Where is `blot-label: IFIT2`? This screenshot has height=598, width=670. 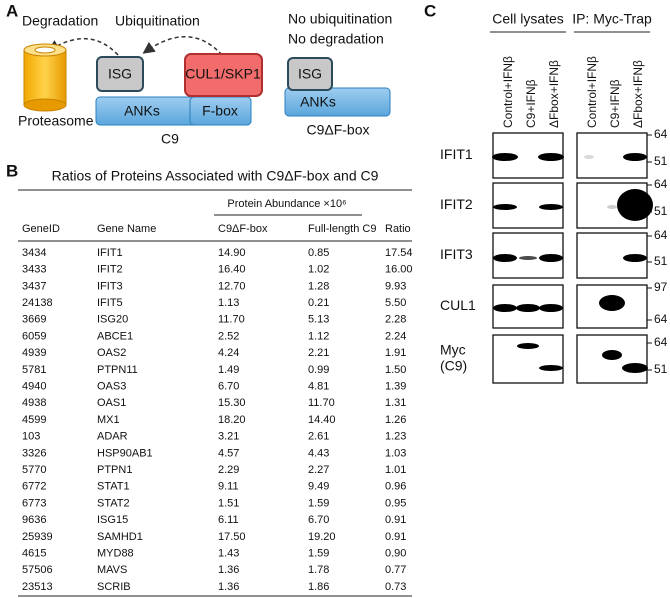 blot-label: IFIT2 is located at coordinates (456, 204).